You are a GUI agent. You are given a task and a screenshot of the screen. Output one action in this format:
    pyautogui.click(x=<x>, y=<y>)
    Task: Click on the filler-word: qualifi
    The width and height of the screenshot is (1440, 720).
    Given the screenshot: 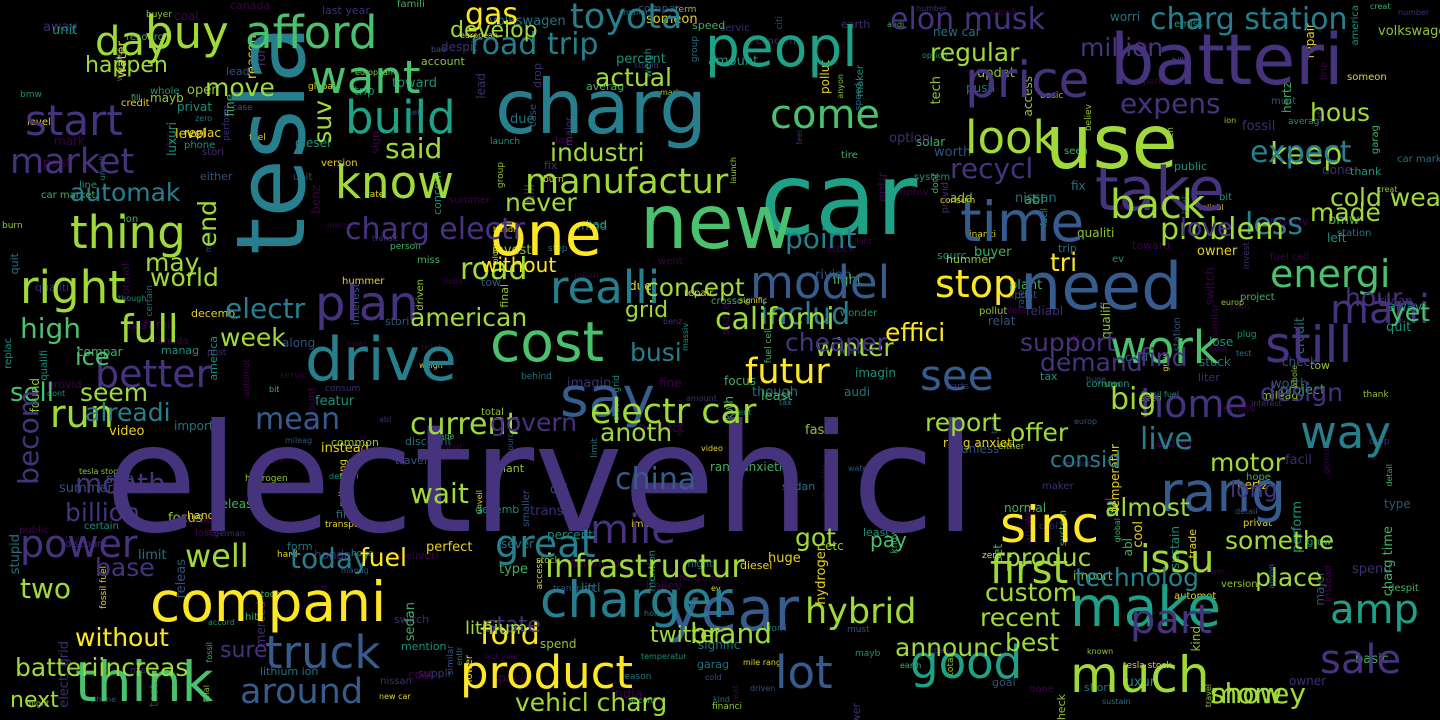 What is the action you would take?
    pyautogui.click(x=44, y=365)
    